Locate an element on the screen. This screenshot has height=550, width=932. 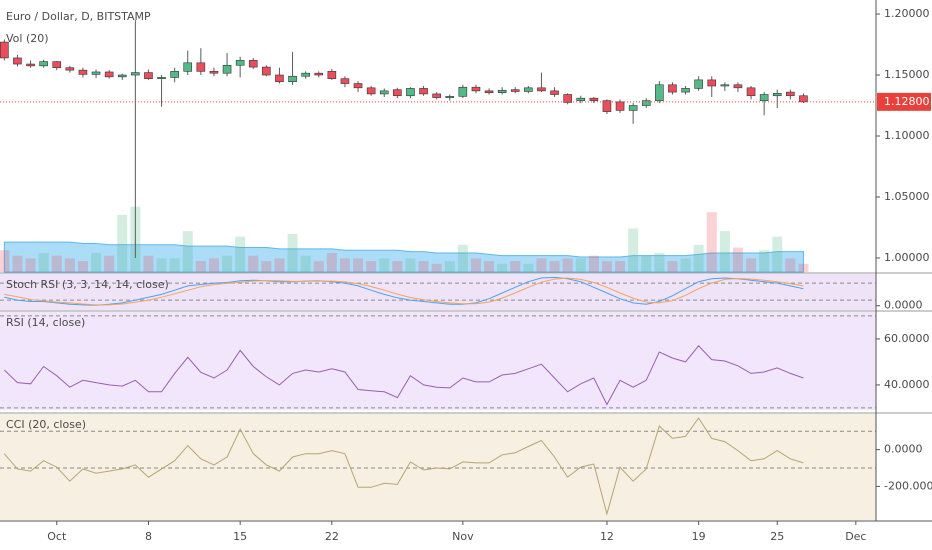
y-tick-label: 1.15000 is located at coordinates (907, 74).